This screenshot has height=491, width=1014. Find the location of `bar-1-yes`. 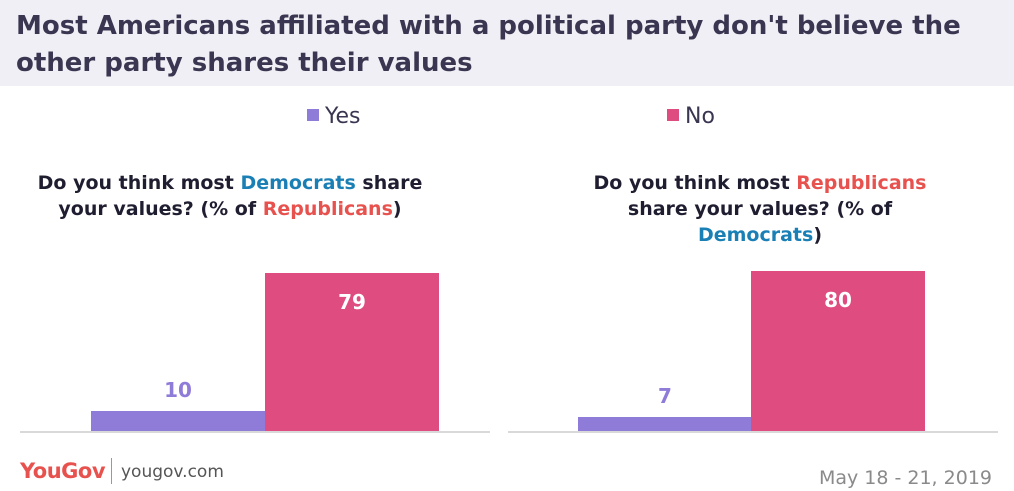

bar-1-yes is located at coordinates (665, 424).